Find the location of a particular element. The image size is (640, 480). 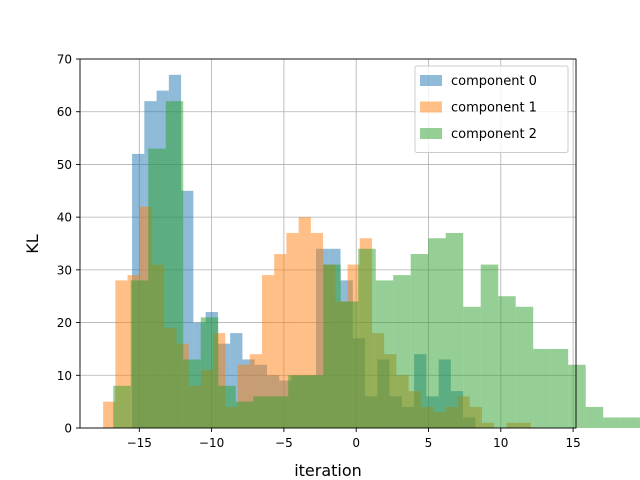

y-tick-label: 10 is located at coordinates (64, 376).